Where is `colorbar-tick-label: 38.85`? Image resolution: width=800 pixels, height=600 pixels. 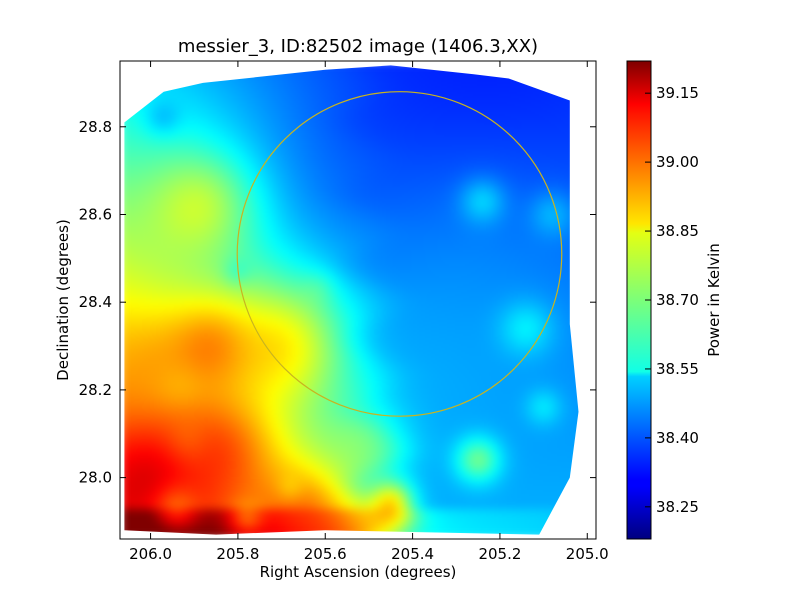 colorbar-tick-label: 38.85 is located at coordinates (677, 231).